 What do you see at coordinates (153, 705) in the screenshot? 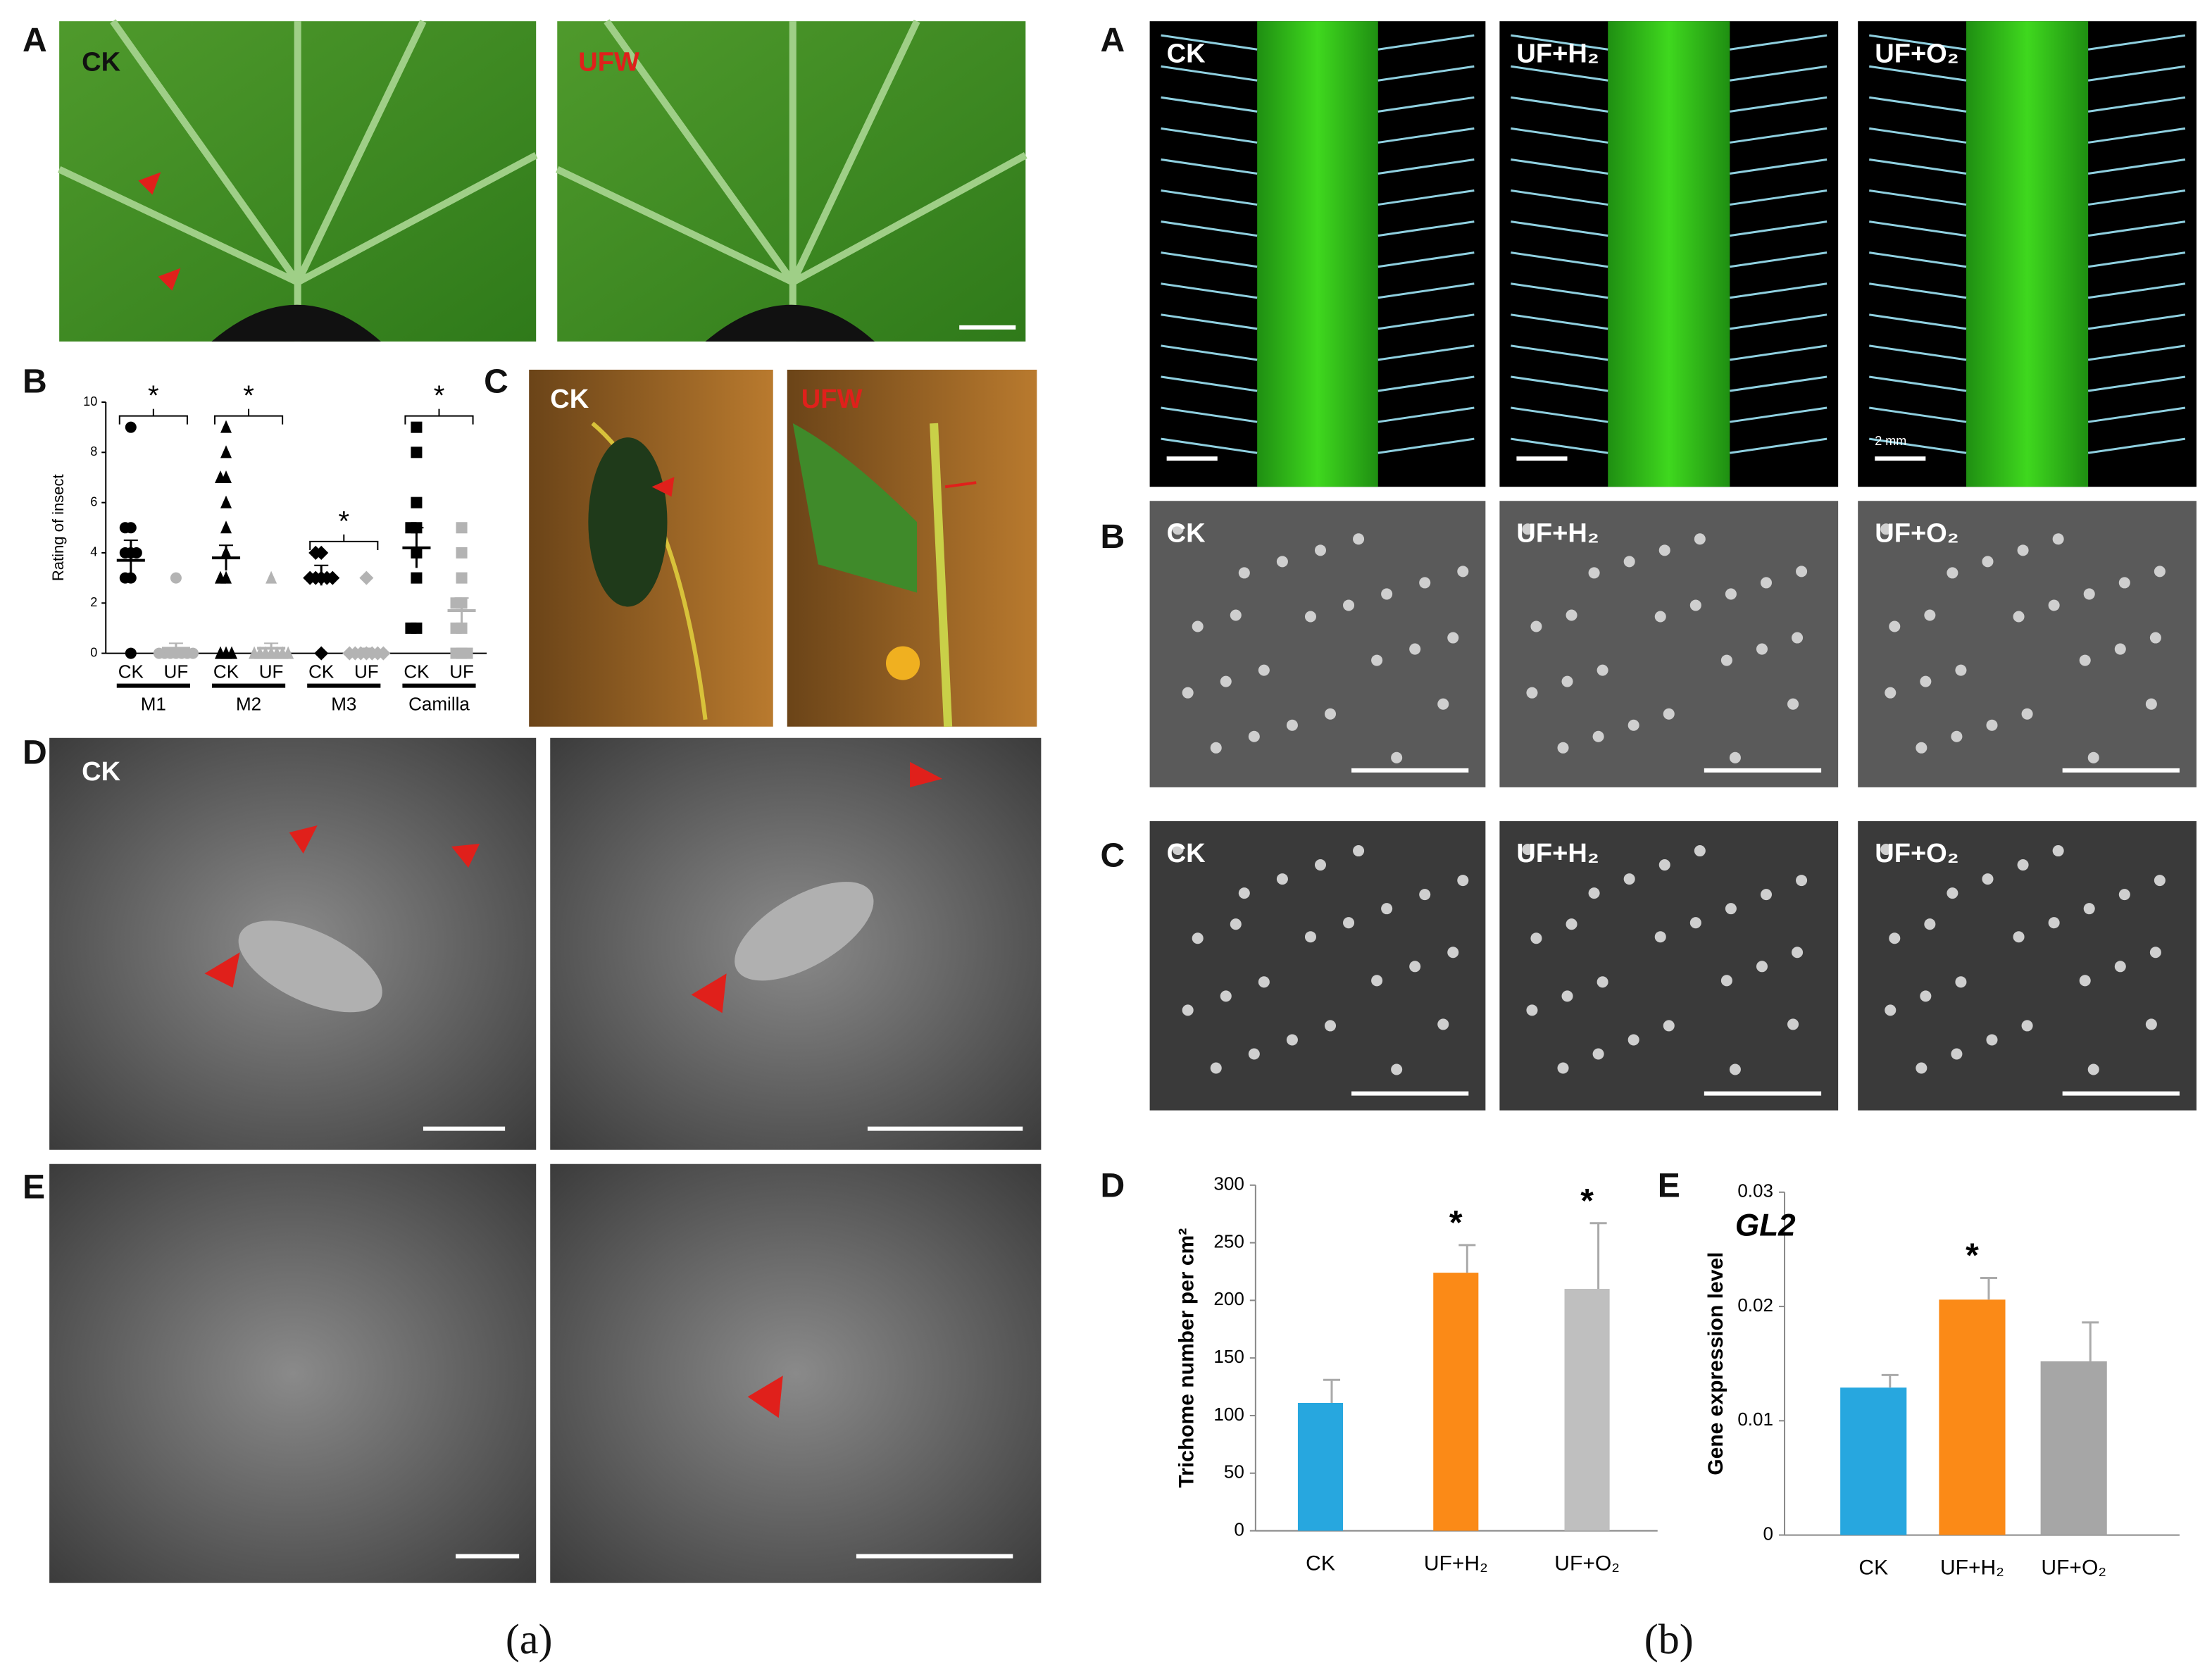
I see `group-label: M1` at bounding box center [153, 705].